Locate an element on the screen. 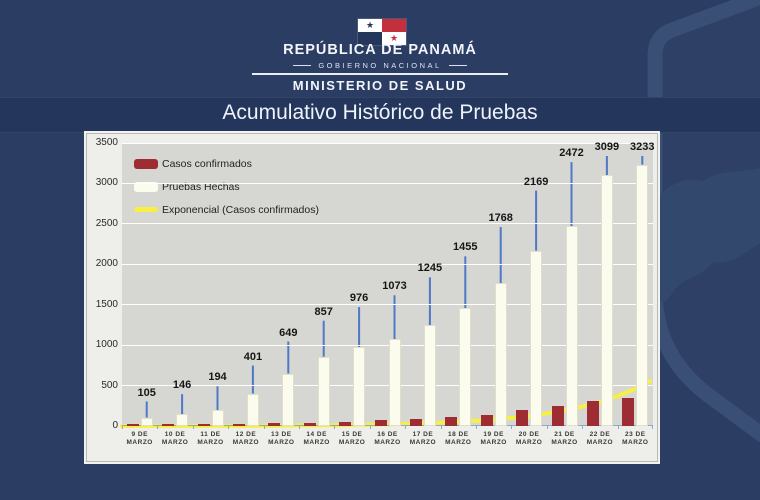 The image size is (760, 500). x-category-label: 21 DE MARZO is located at coordinates (564, 438).